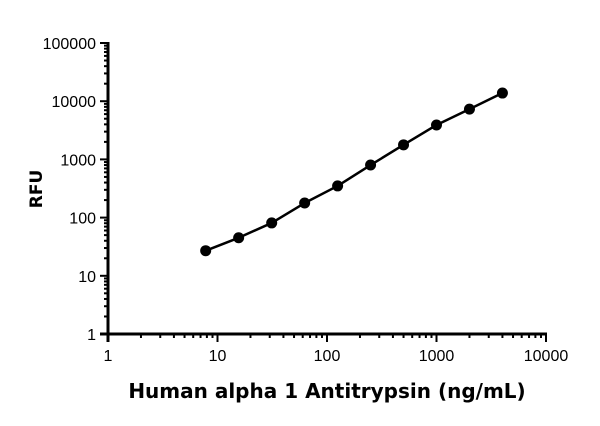 The width and height of the screenshot is (600, 426). Describe the element at coordinates (78, 160) in the screenshot. I see `y-tick-label: 1000` at that location.